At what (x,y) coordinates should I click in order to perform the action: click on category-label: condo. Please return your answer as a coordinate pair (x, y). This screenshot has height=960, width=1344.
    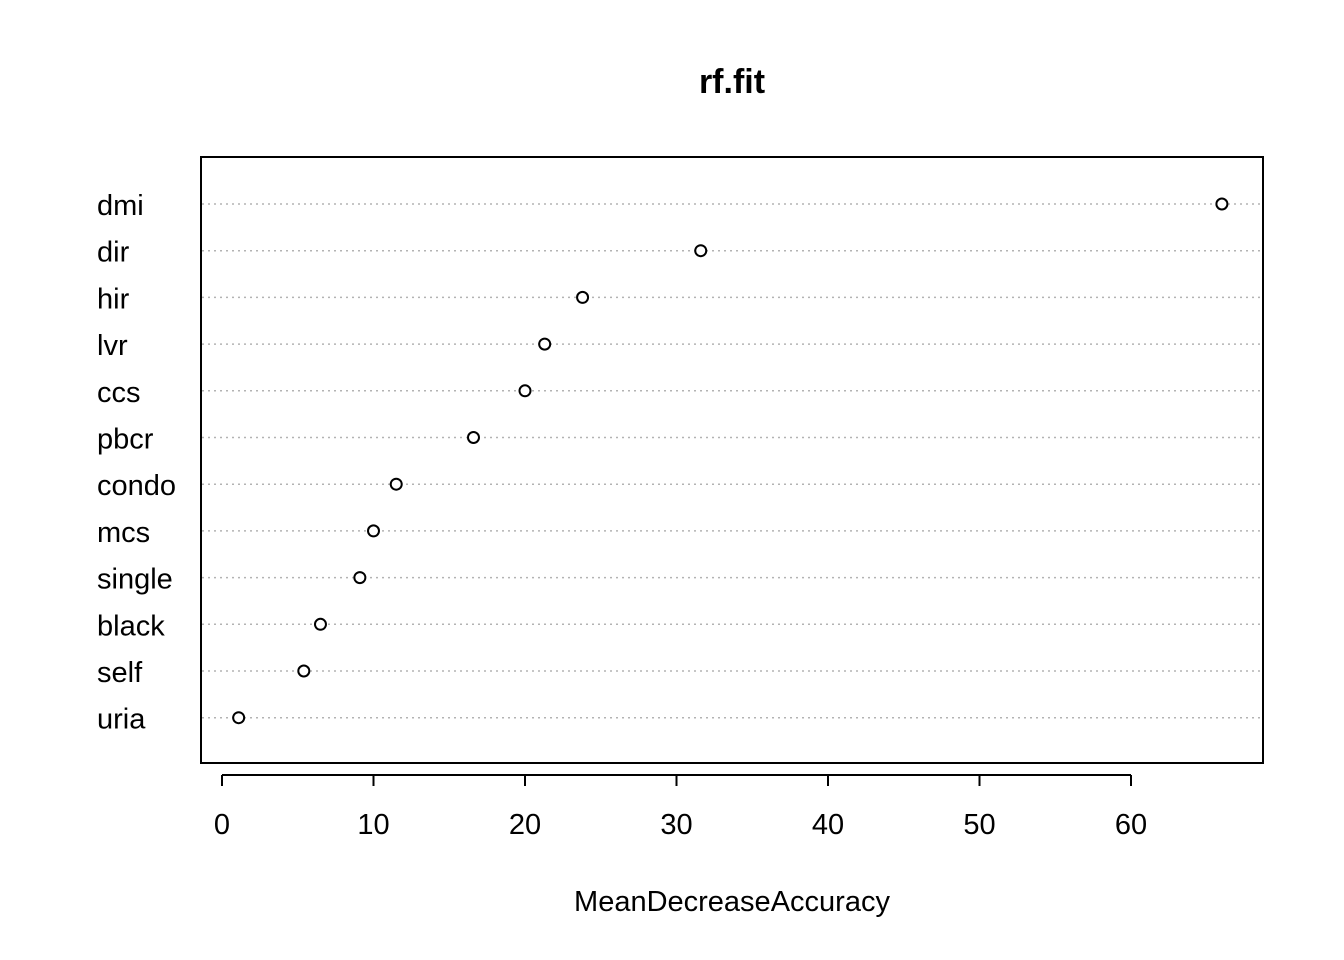
    Looking at the image, I should click on (136, 486).